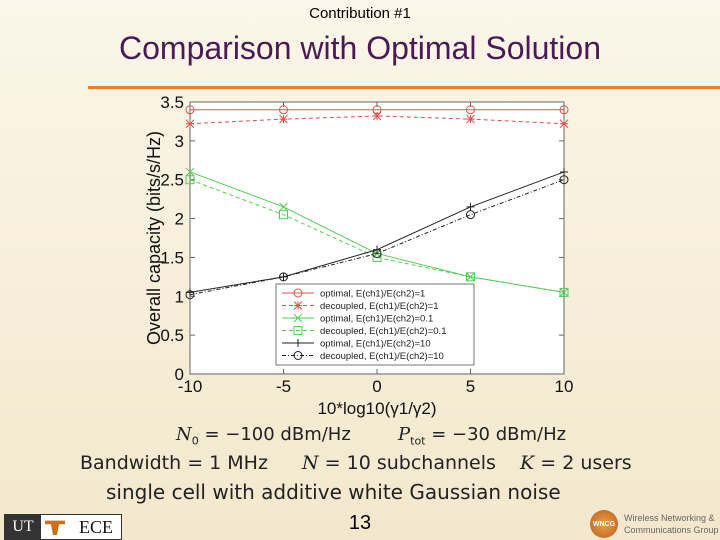 This screenshot has height=540, width=720. What do you see at coordinates (404, 87) in the screenshot?
I see `title-underline` at bounding box center [404, 87].